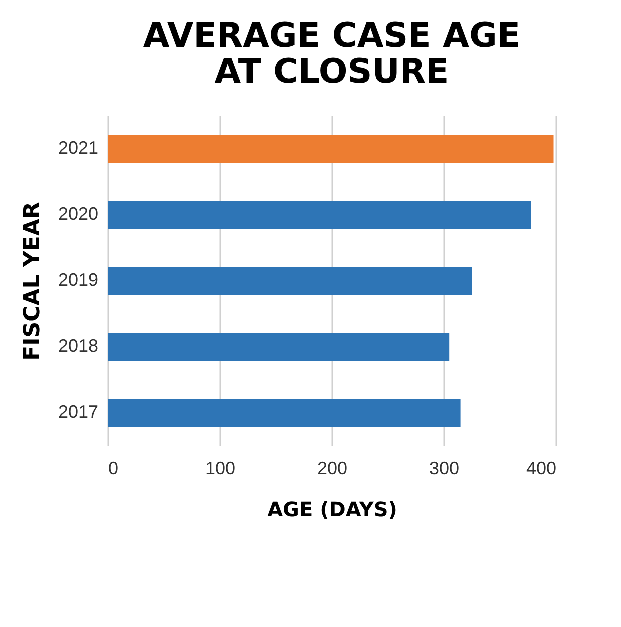 This screenshot has width=621, height=627. I want to click on y-tick-label: 2020, so click(78, 214).